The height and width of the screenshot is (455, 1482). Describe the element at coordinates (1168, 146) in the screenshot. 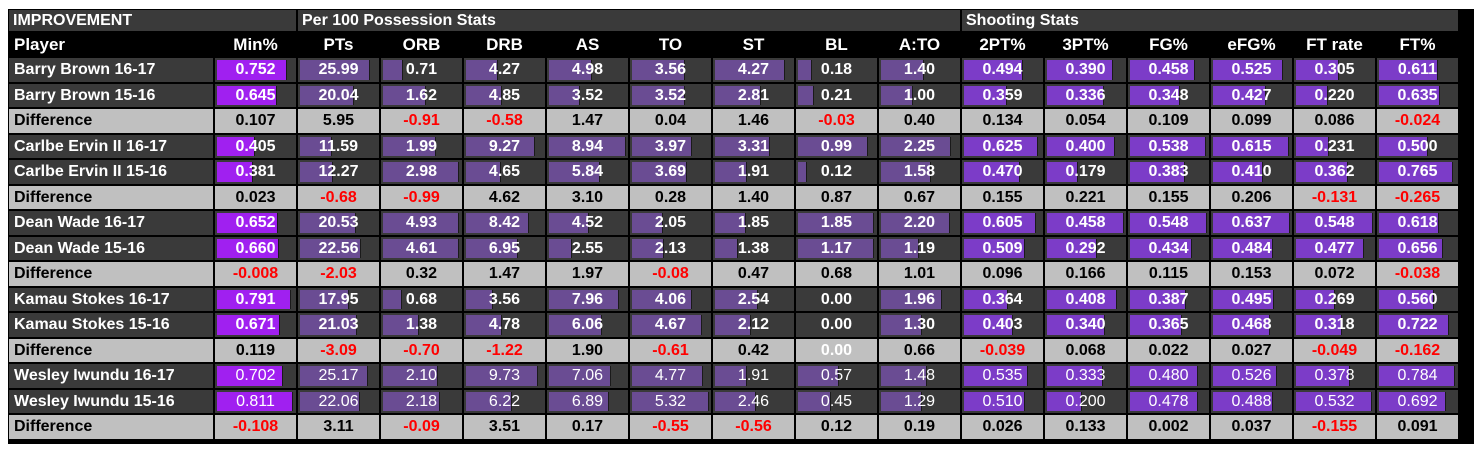

I see `stat-cell: 0.538` at that location.